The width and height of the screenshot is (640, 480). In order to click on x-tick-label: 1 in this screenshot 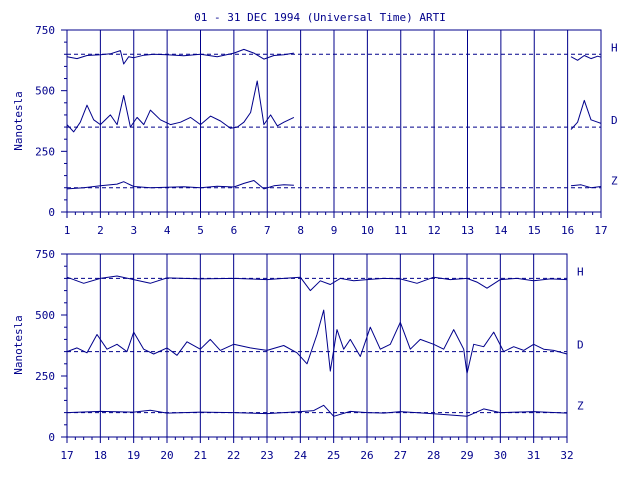, I will do `click(67, 230)`.